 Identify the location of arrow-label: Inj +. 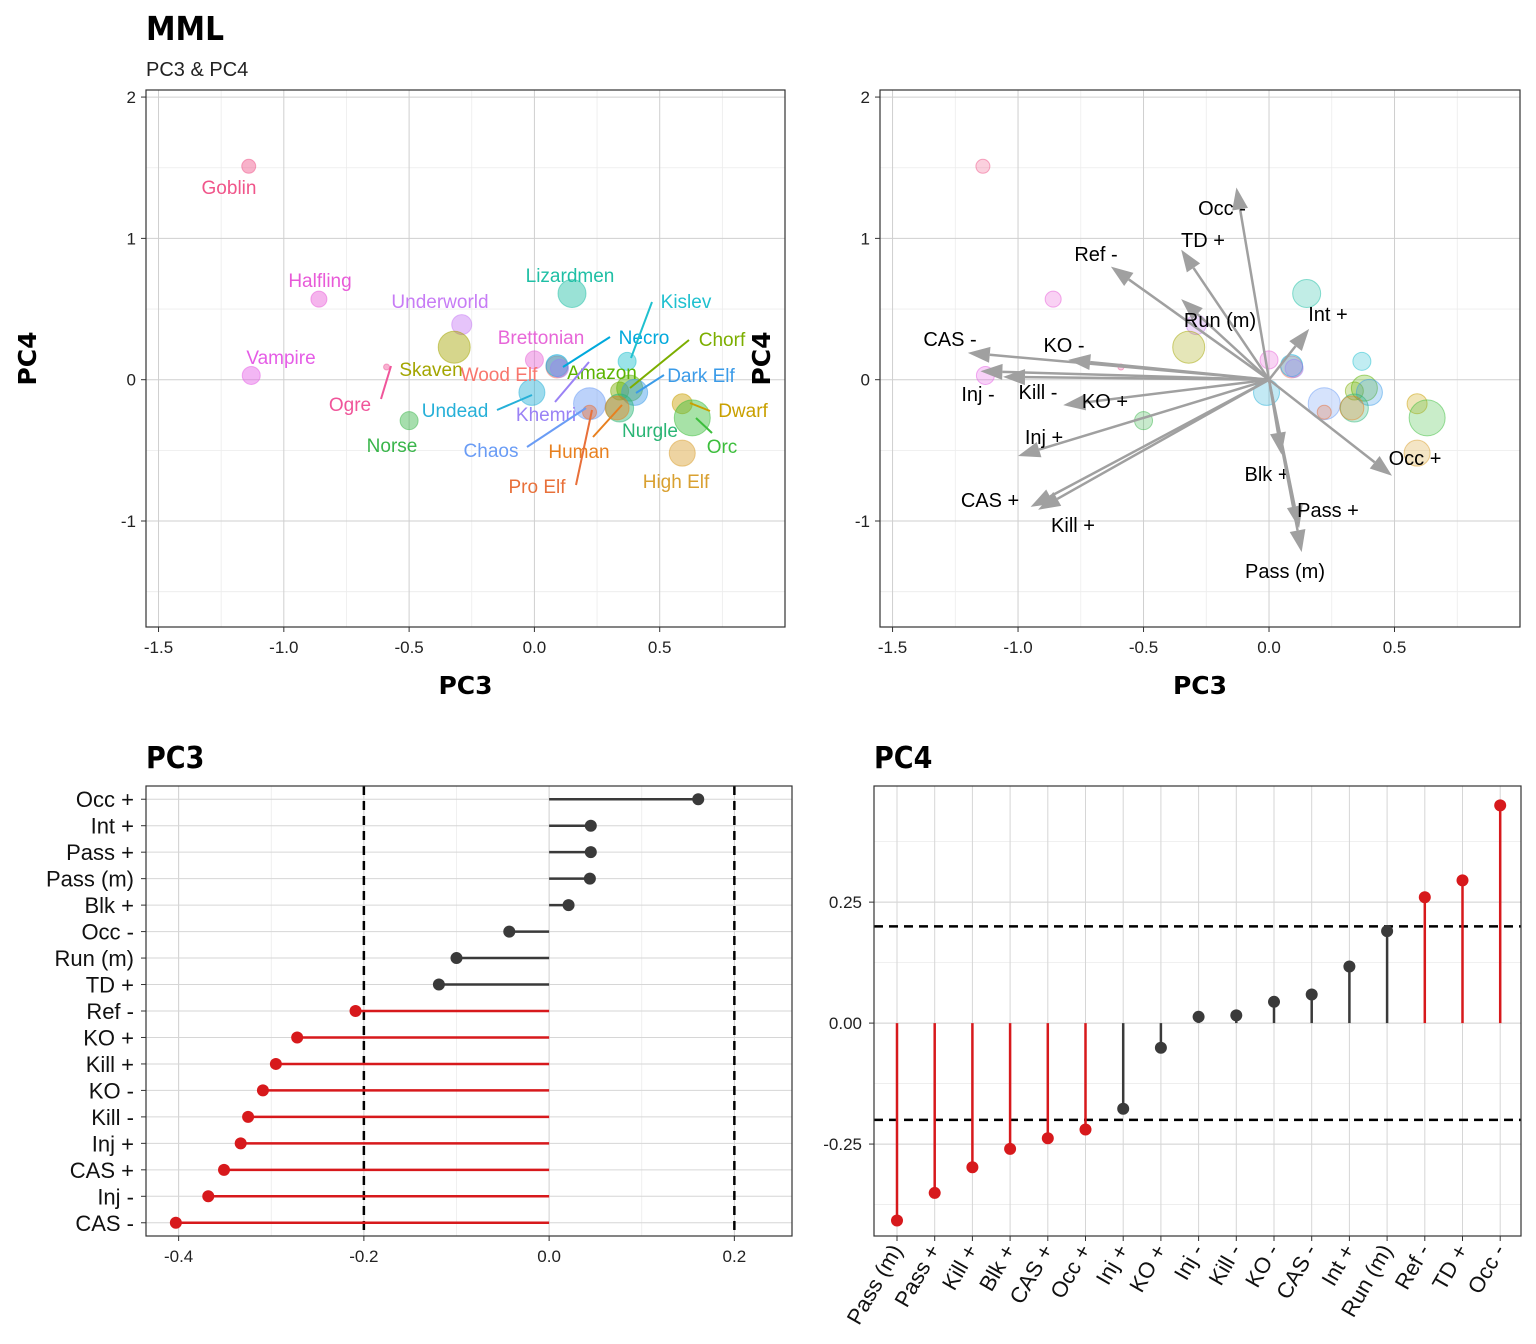
(1044, 438).